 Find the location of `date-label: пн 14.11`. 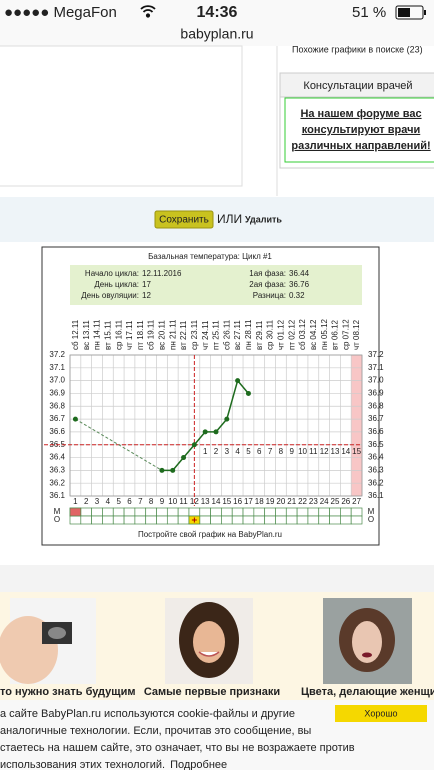

date-label: пн 14.11 is located at coordinates (97, 334).